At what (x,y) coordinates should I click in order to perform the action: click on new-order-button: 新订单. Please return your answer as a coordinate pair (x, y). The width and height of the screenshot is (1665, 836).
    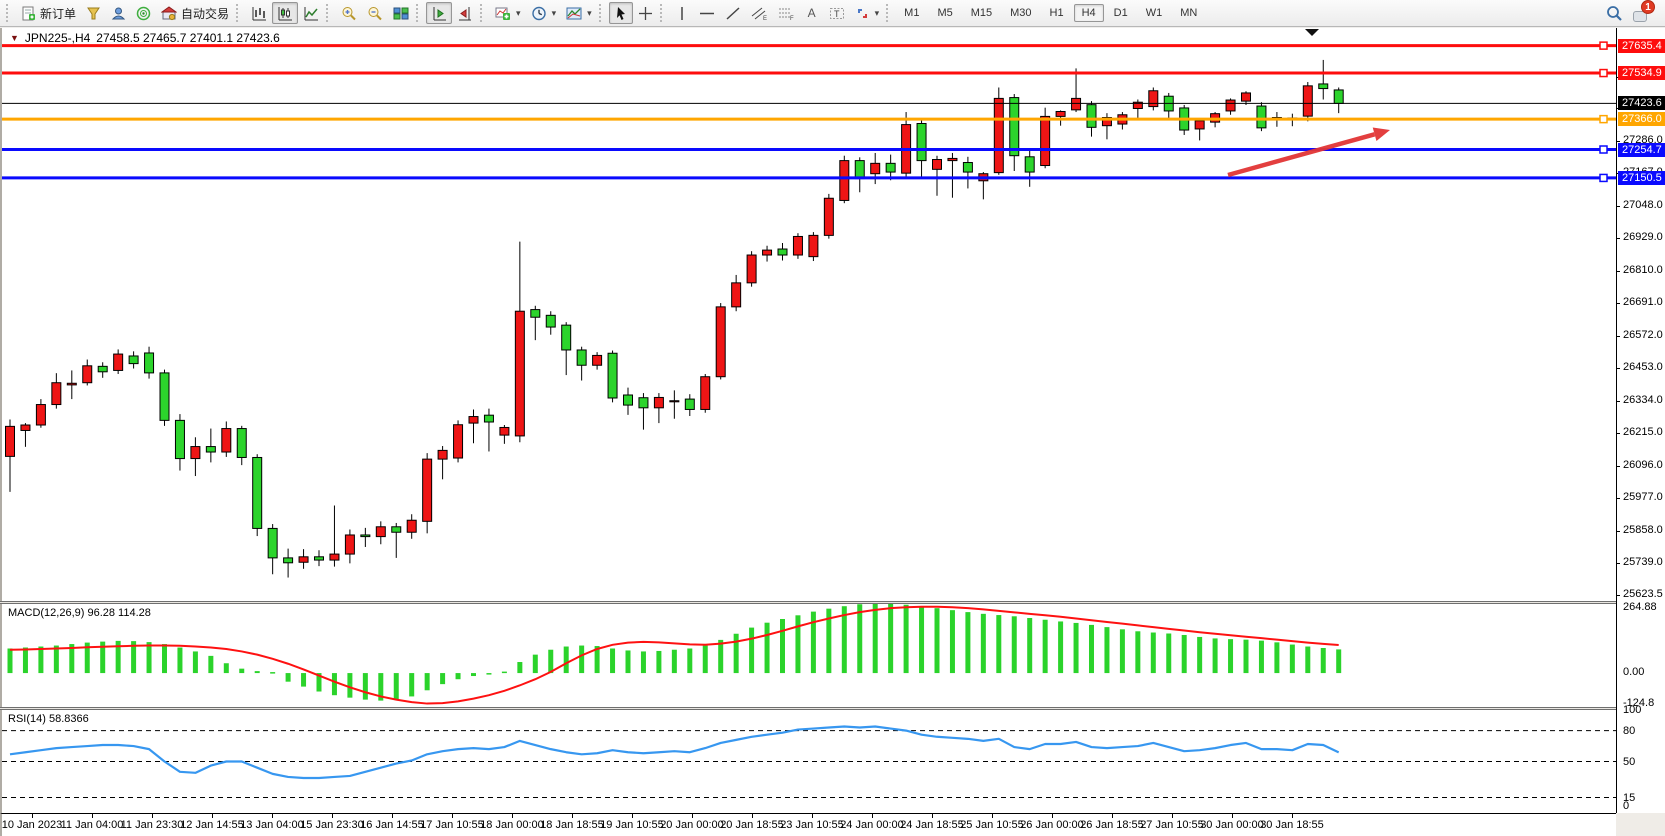
    Looking at the image, I should click on (48, 13).